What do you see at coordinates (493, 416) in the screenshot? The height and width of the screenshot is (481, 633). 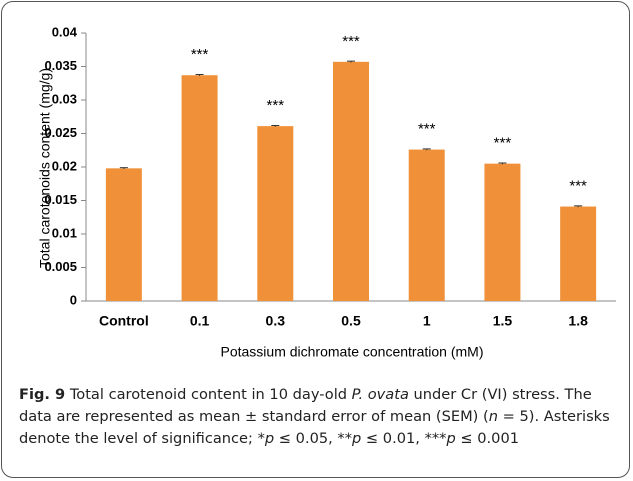 I see `caption-text: n` at bounding box center [493, 416].